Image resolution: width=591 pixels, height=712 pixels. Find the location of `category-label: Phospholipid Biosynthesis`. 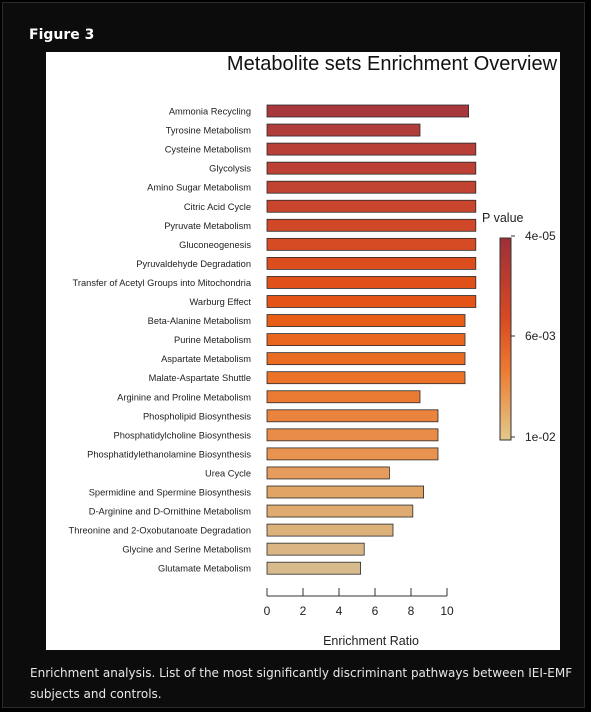

category-label: Phospholipid Biosynthesis is located at coordinates (197, 416).